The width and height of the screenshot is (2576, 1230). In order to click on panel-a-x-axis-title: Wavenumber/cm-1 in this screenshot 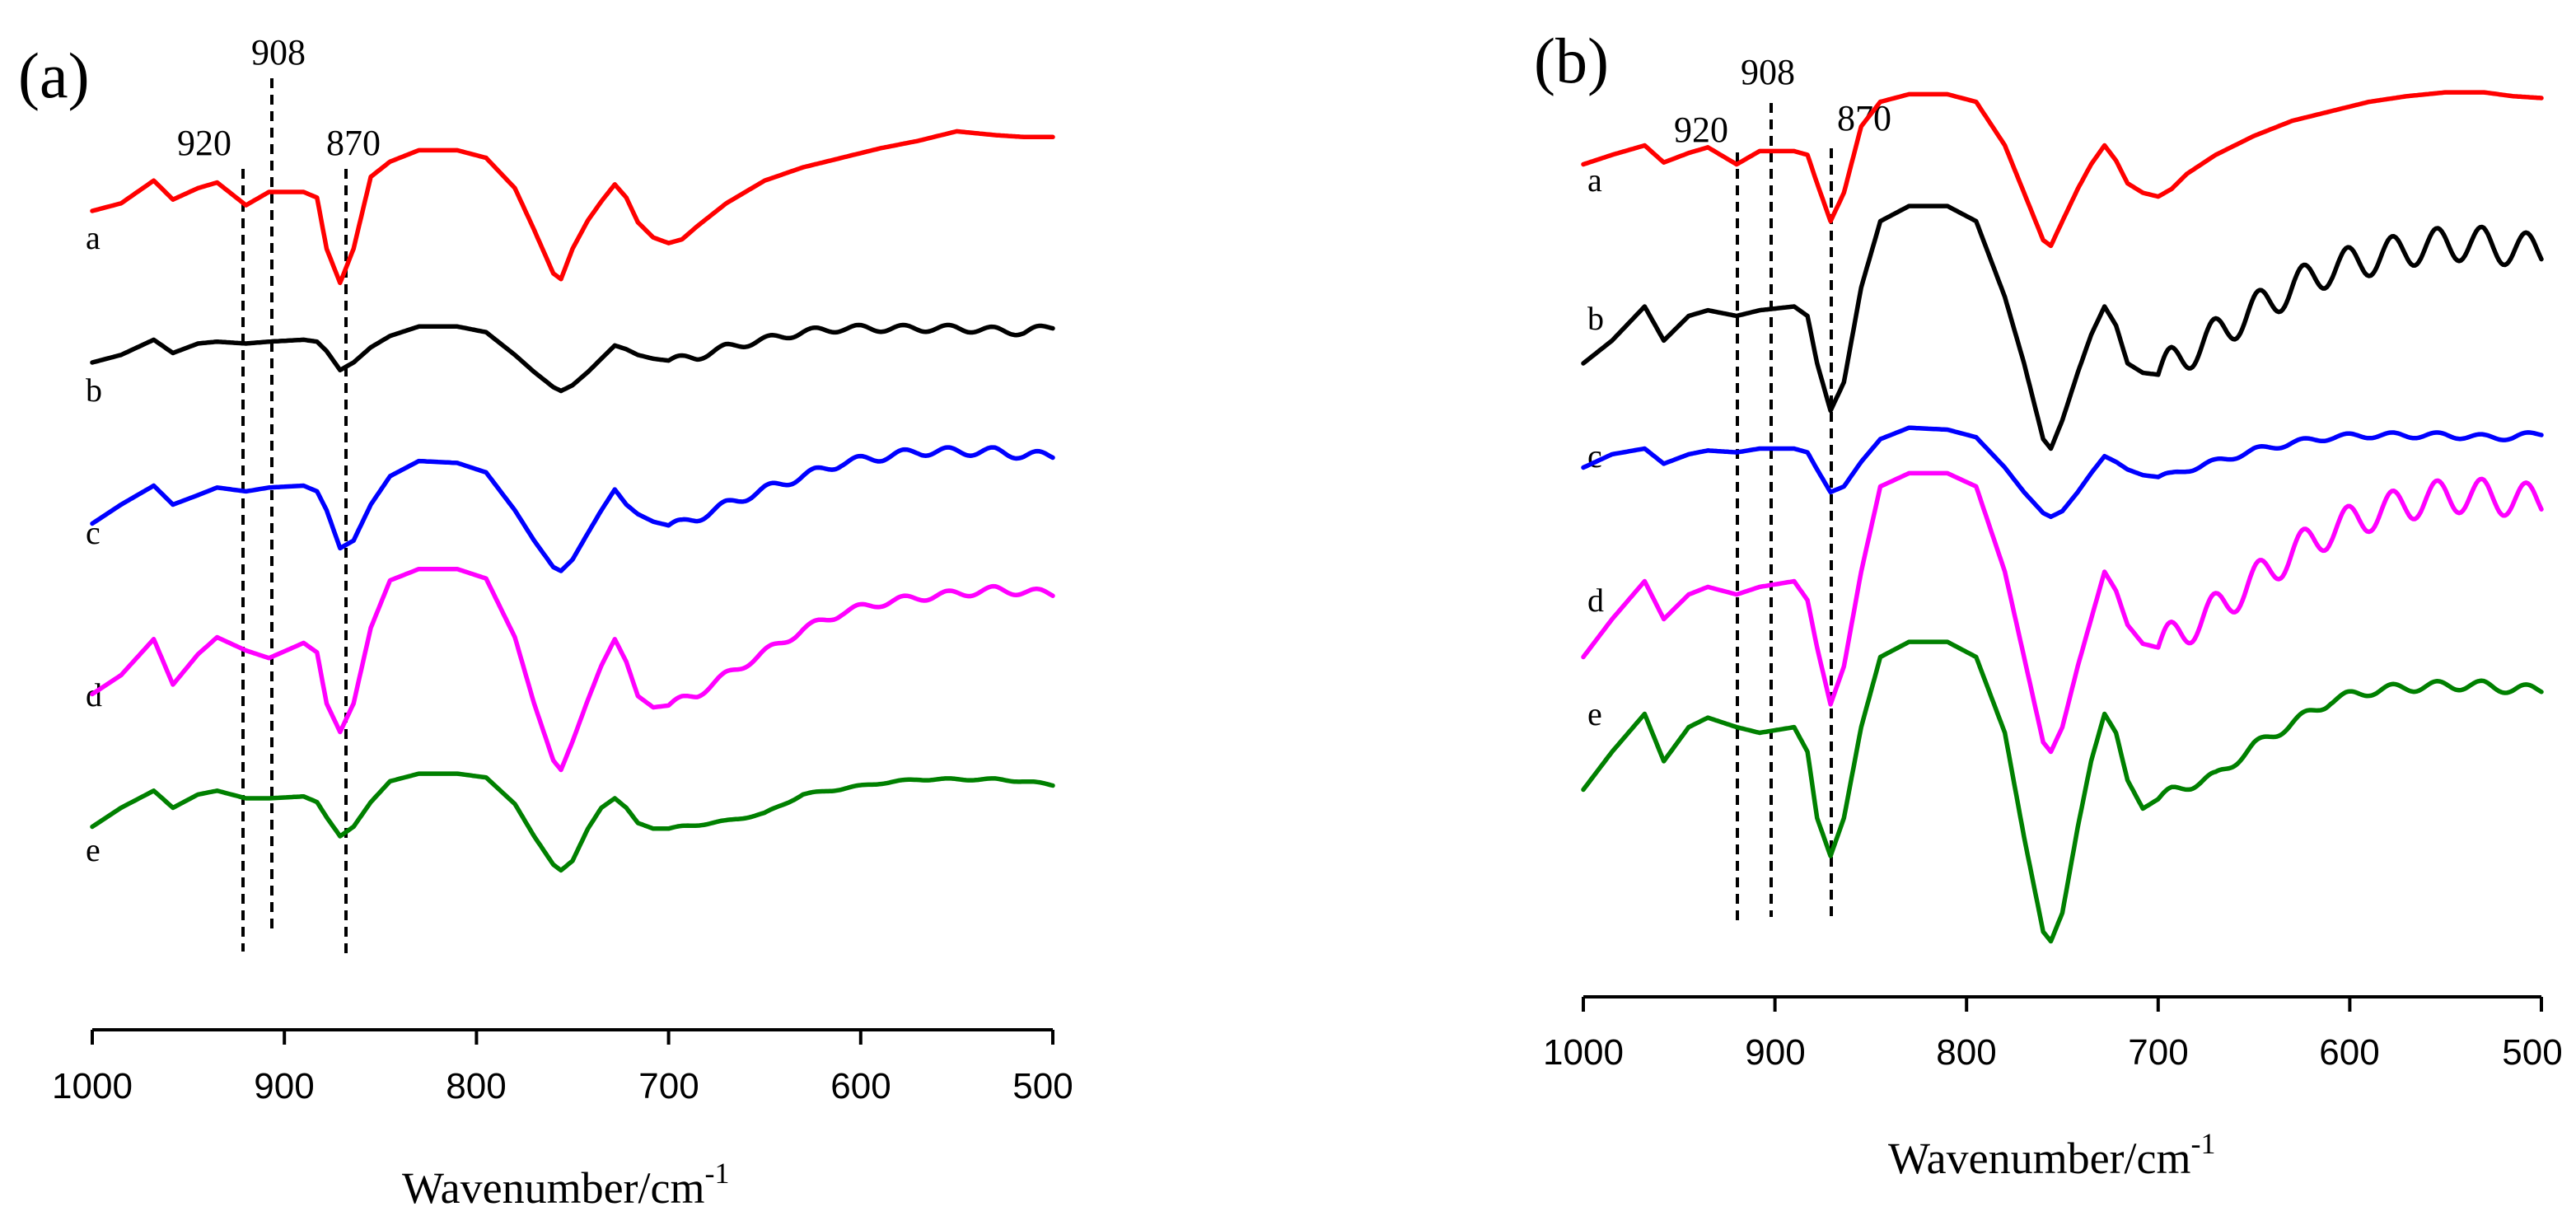, I will do `click(566, 1185)`.